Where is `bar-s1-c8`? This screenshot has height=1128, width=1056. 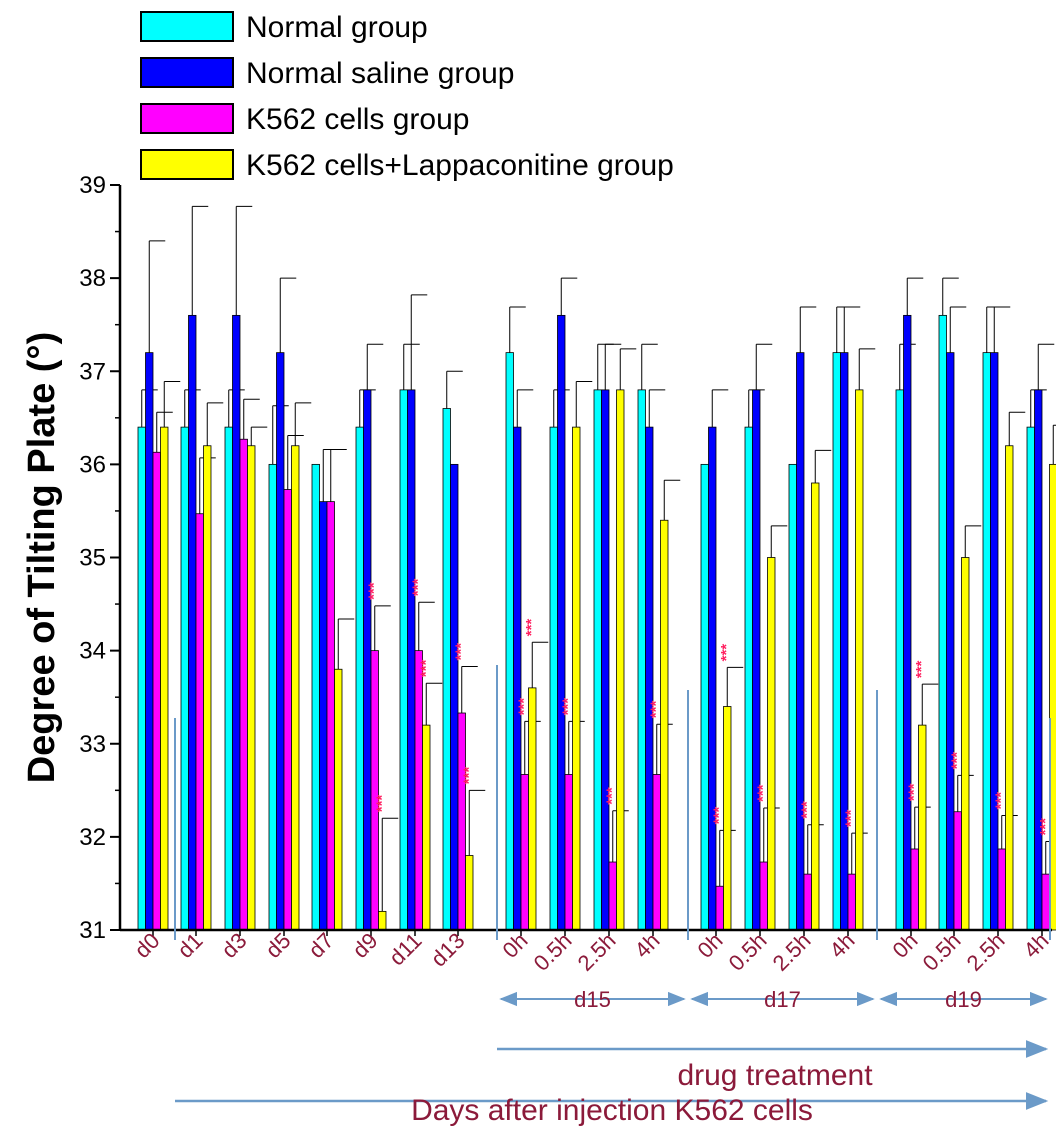
bar-s1-c8 is located at coordinates (517, 678).